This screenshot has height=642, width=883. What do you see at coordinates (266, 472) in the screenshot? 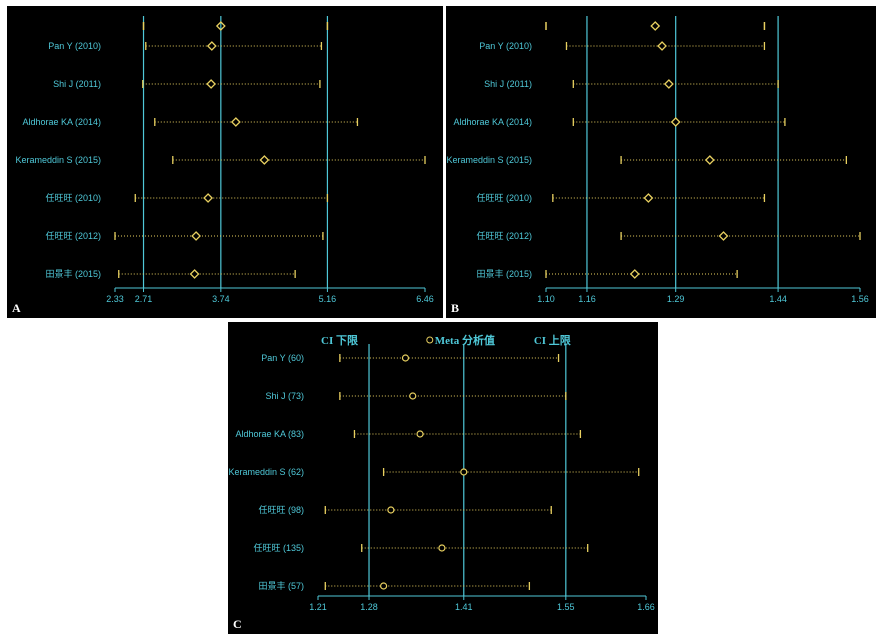
I see `study-label: Kerameddin S (62)` at bounding box center [266, 472].